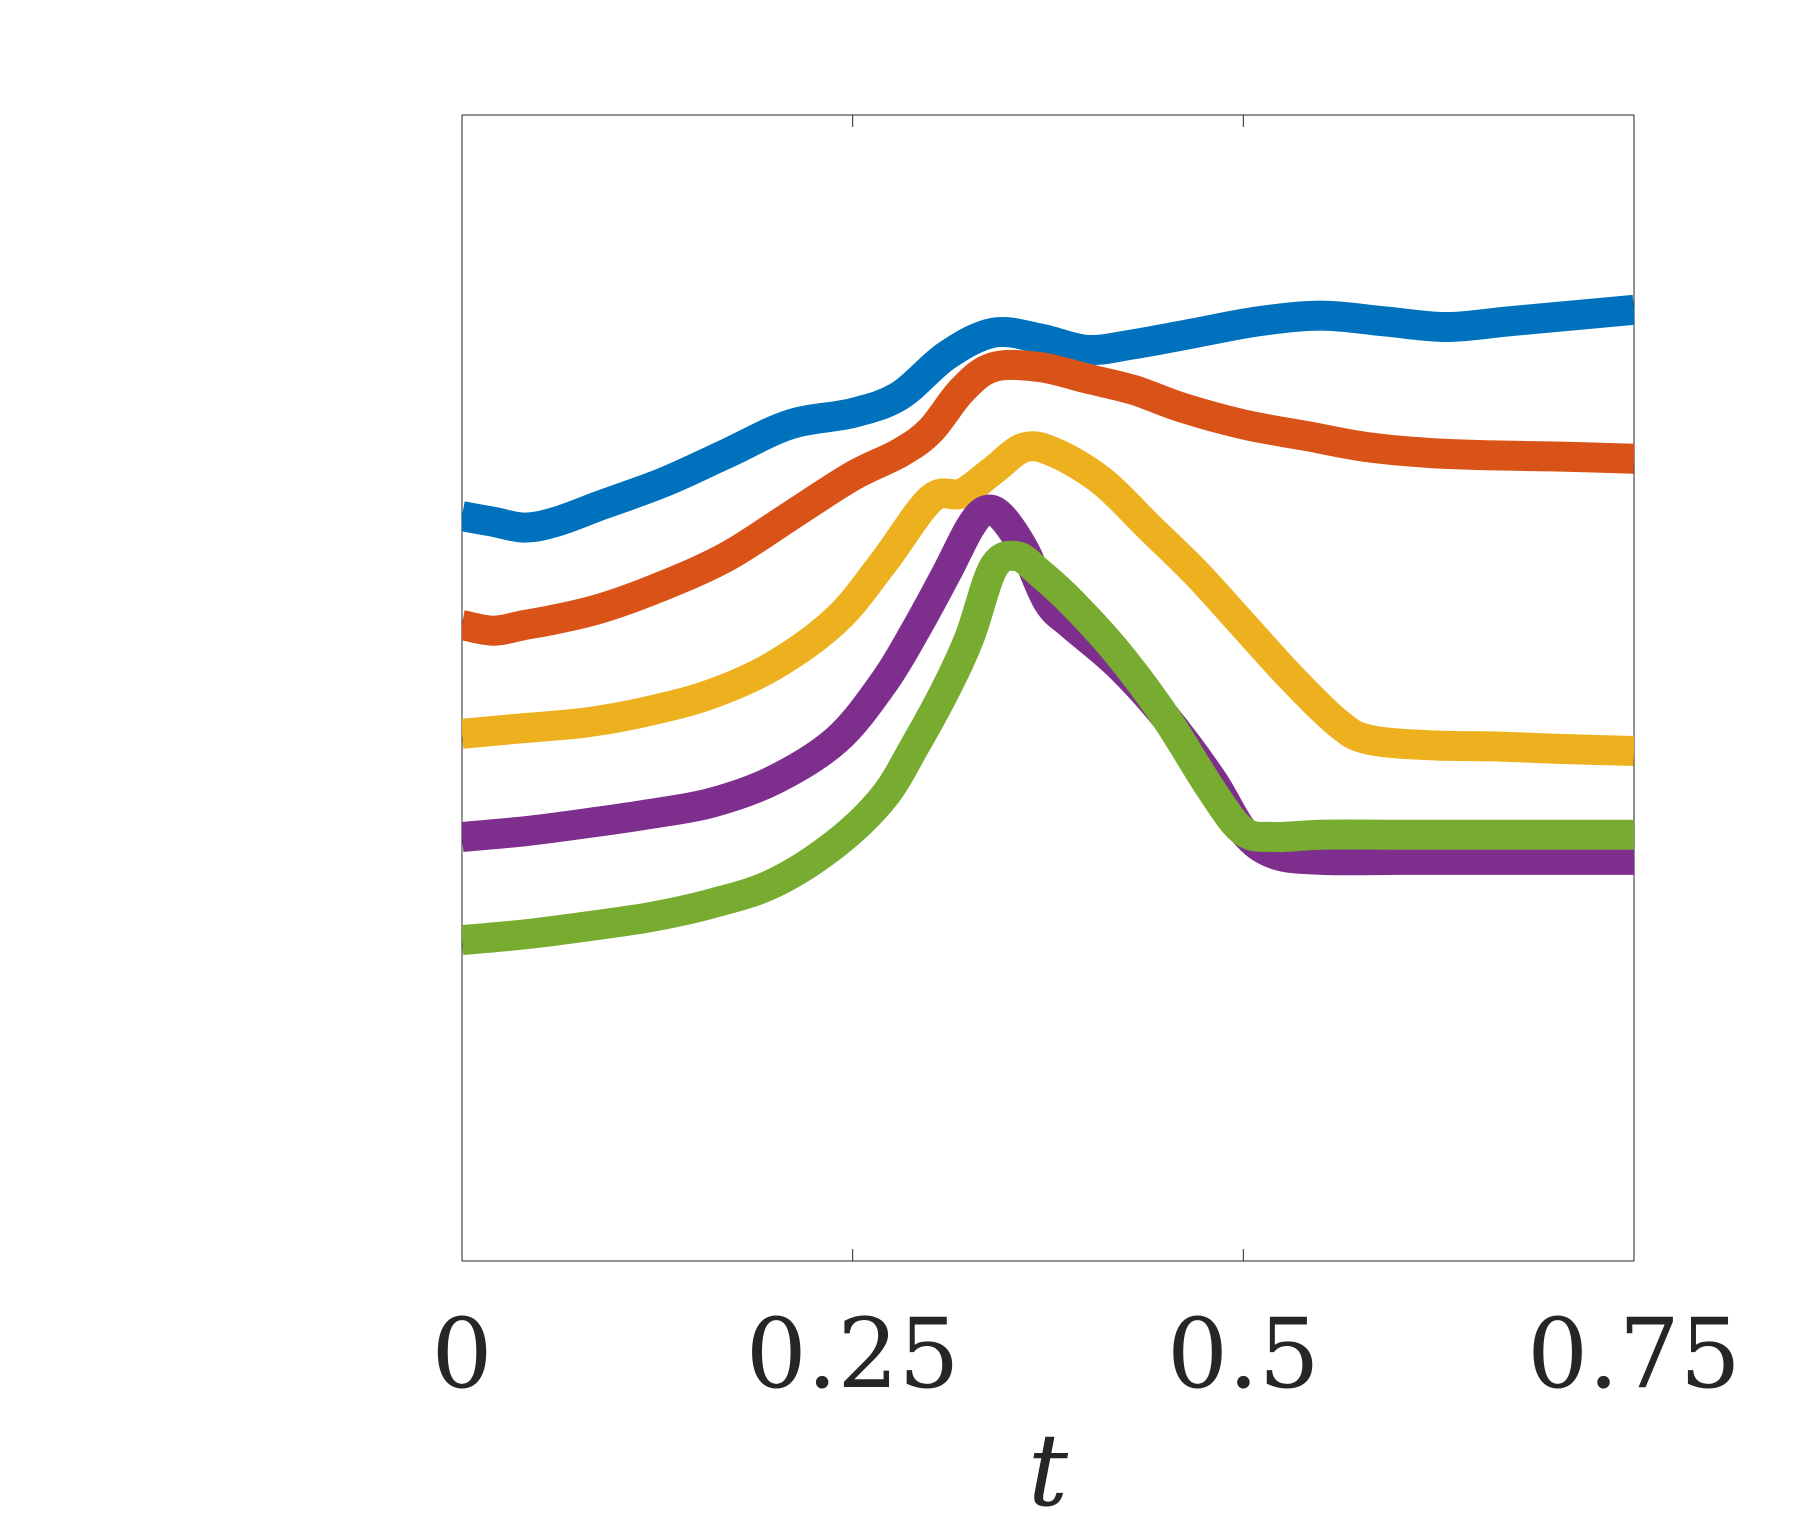  I want to click on x-tick-labels: 0 0.25 0.5 0.75, so click(1085, 1354).